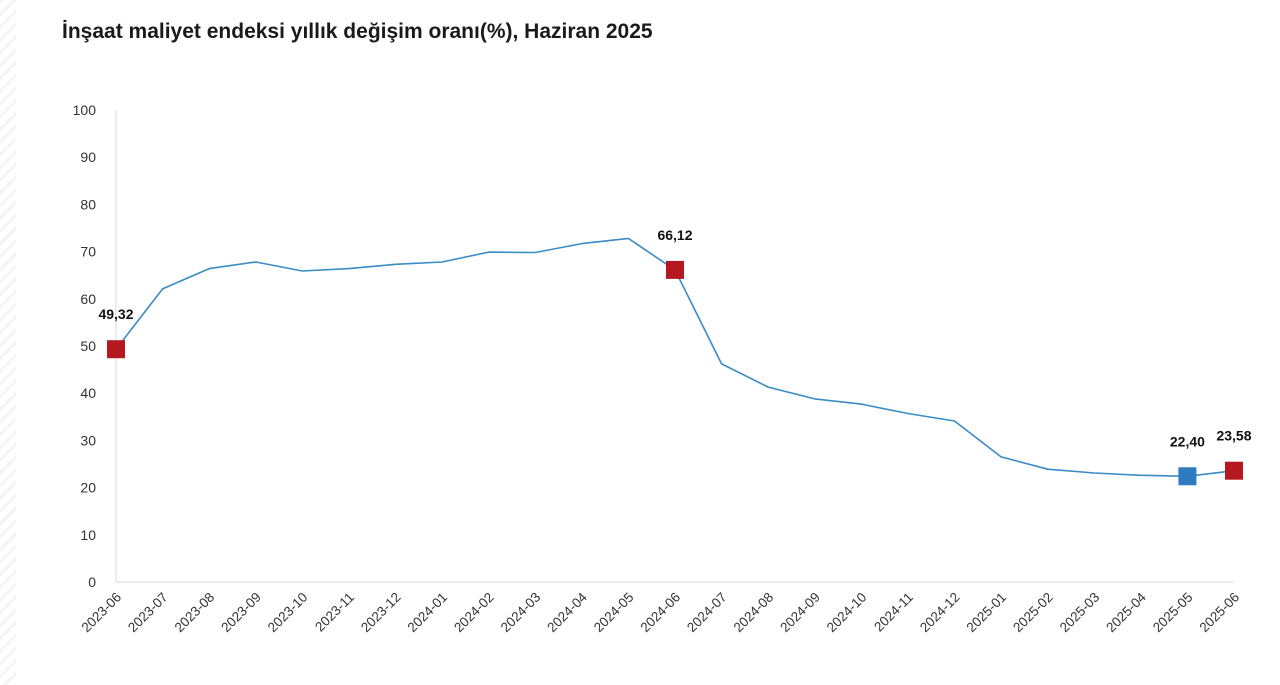 This screenshot has height=685, width=1280. What do you see at coordinates (288, 613) in the screenshot?
I see `x-tick-label: 2023-10` at bounding box center [288, 613].